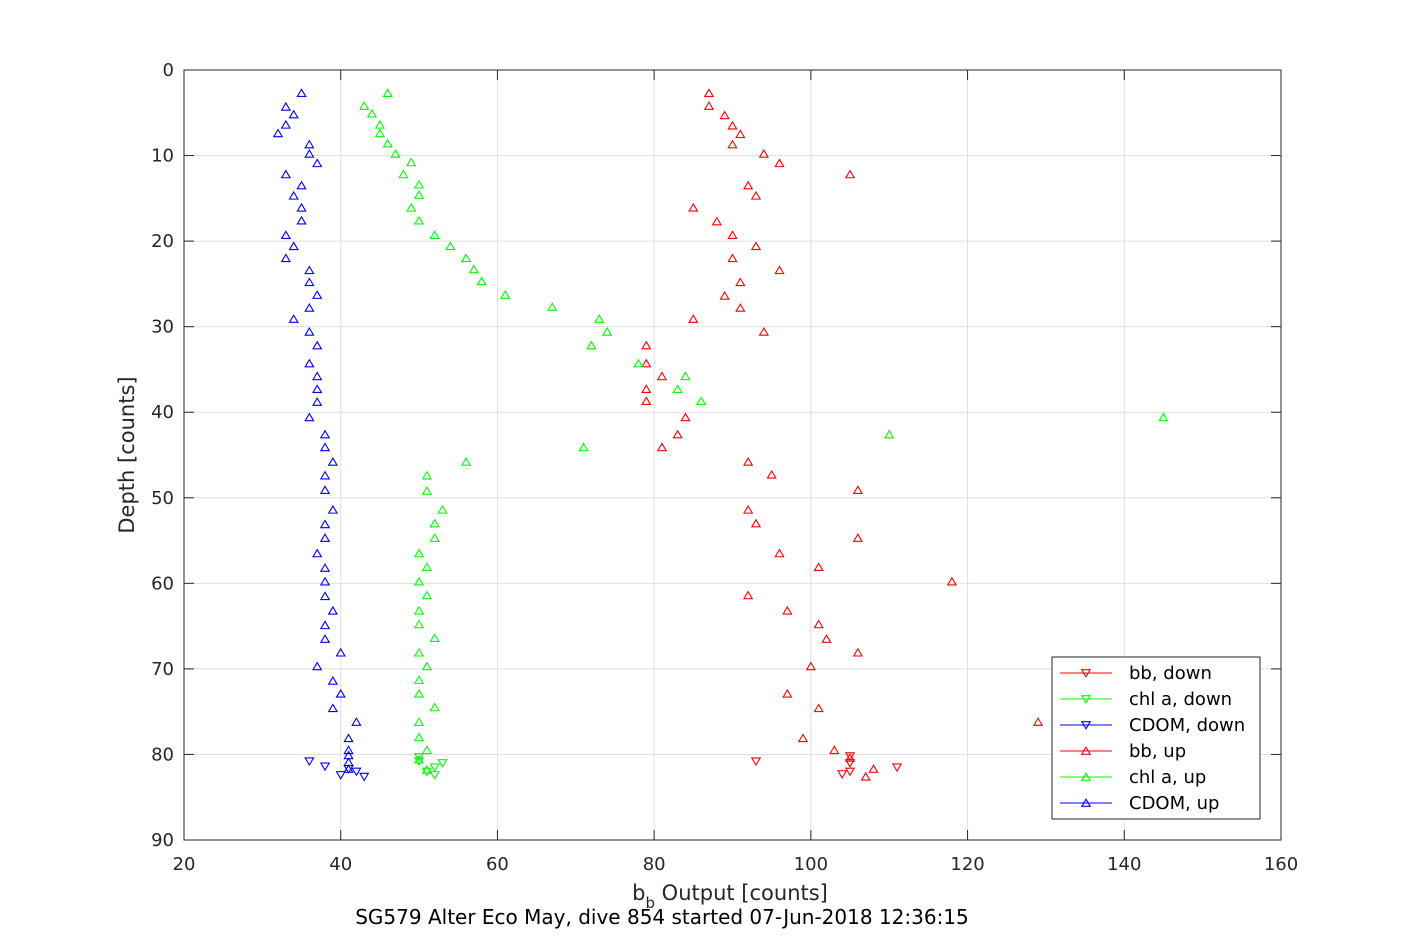 This screenshot has width=1417, height=945. Describe the element at coordinates (730, 896) in the screenshot. I see `x-axis-label: bb Output [counts]` at that location.